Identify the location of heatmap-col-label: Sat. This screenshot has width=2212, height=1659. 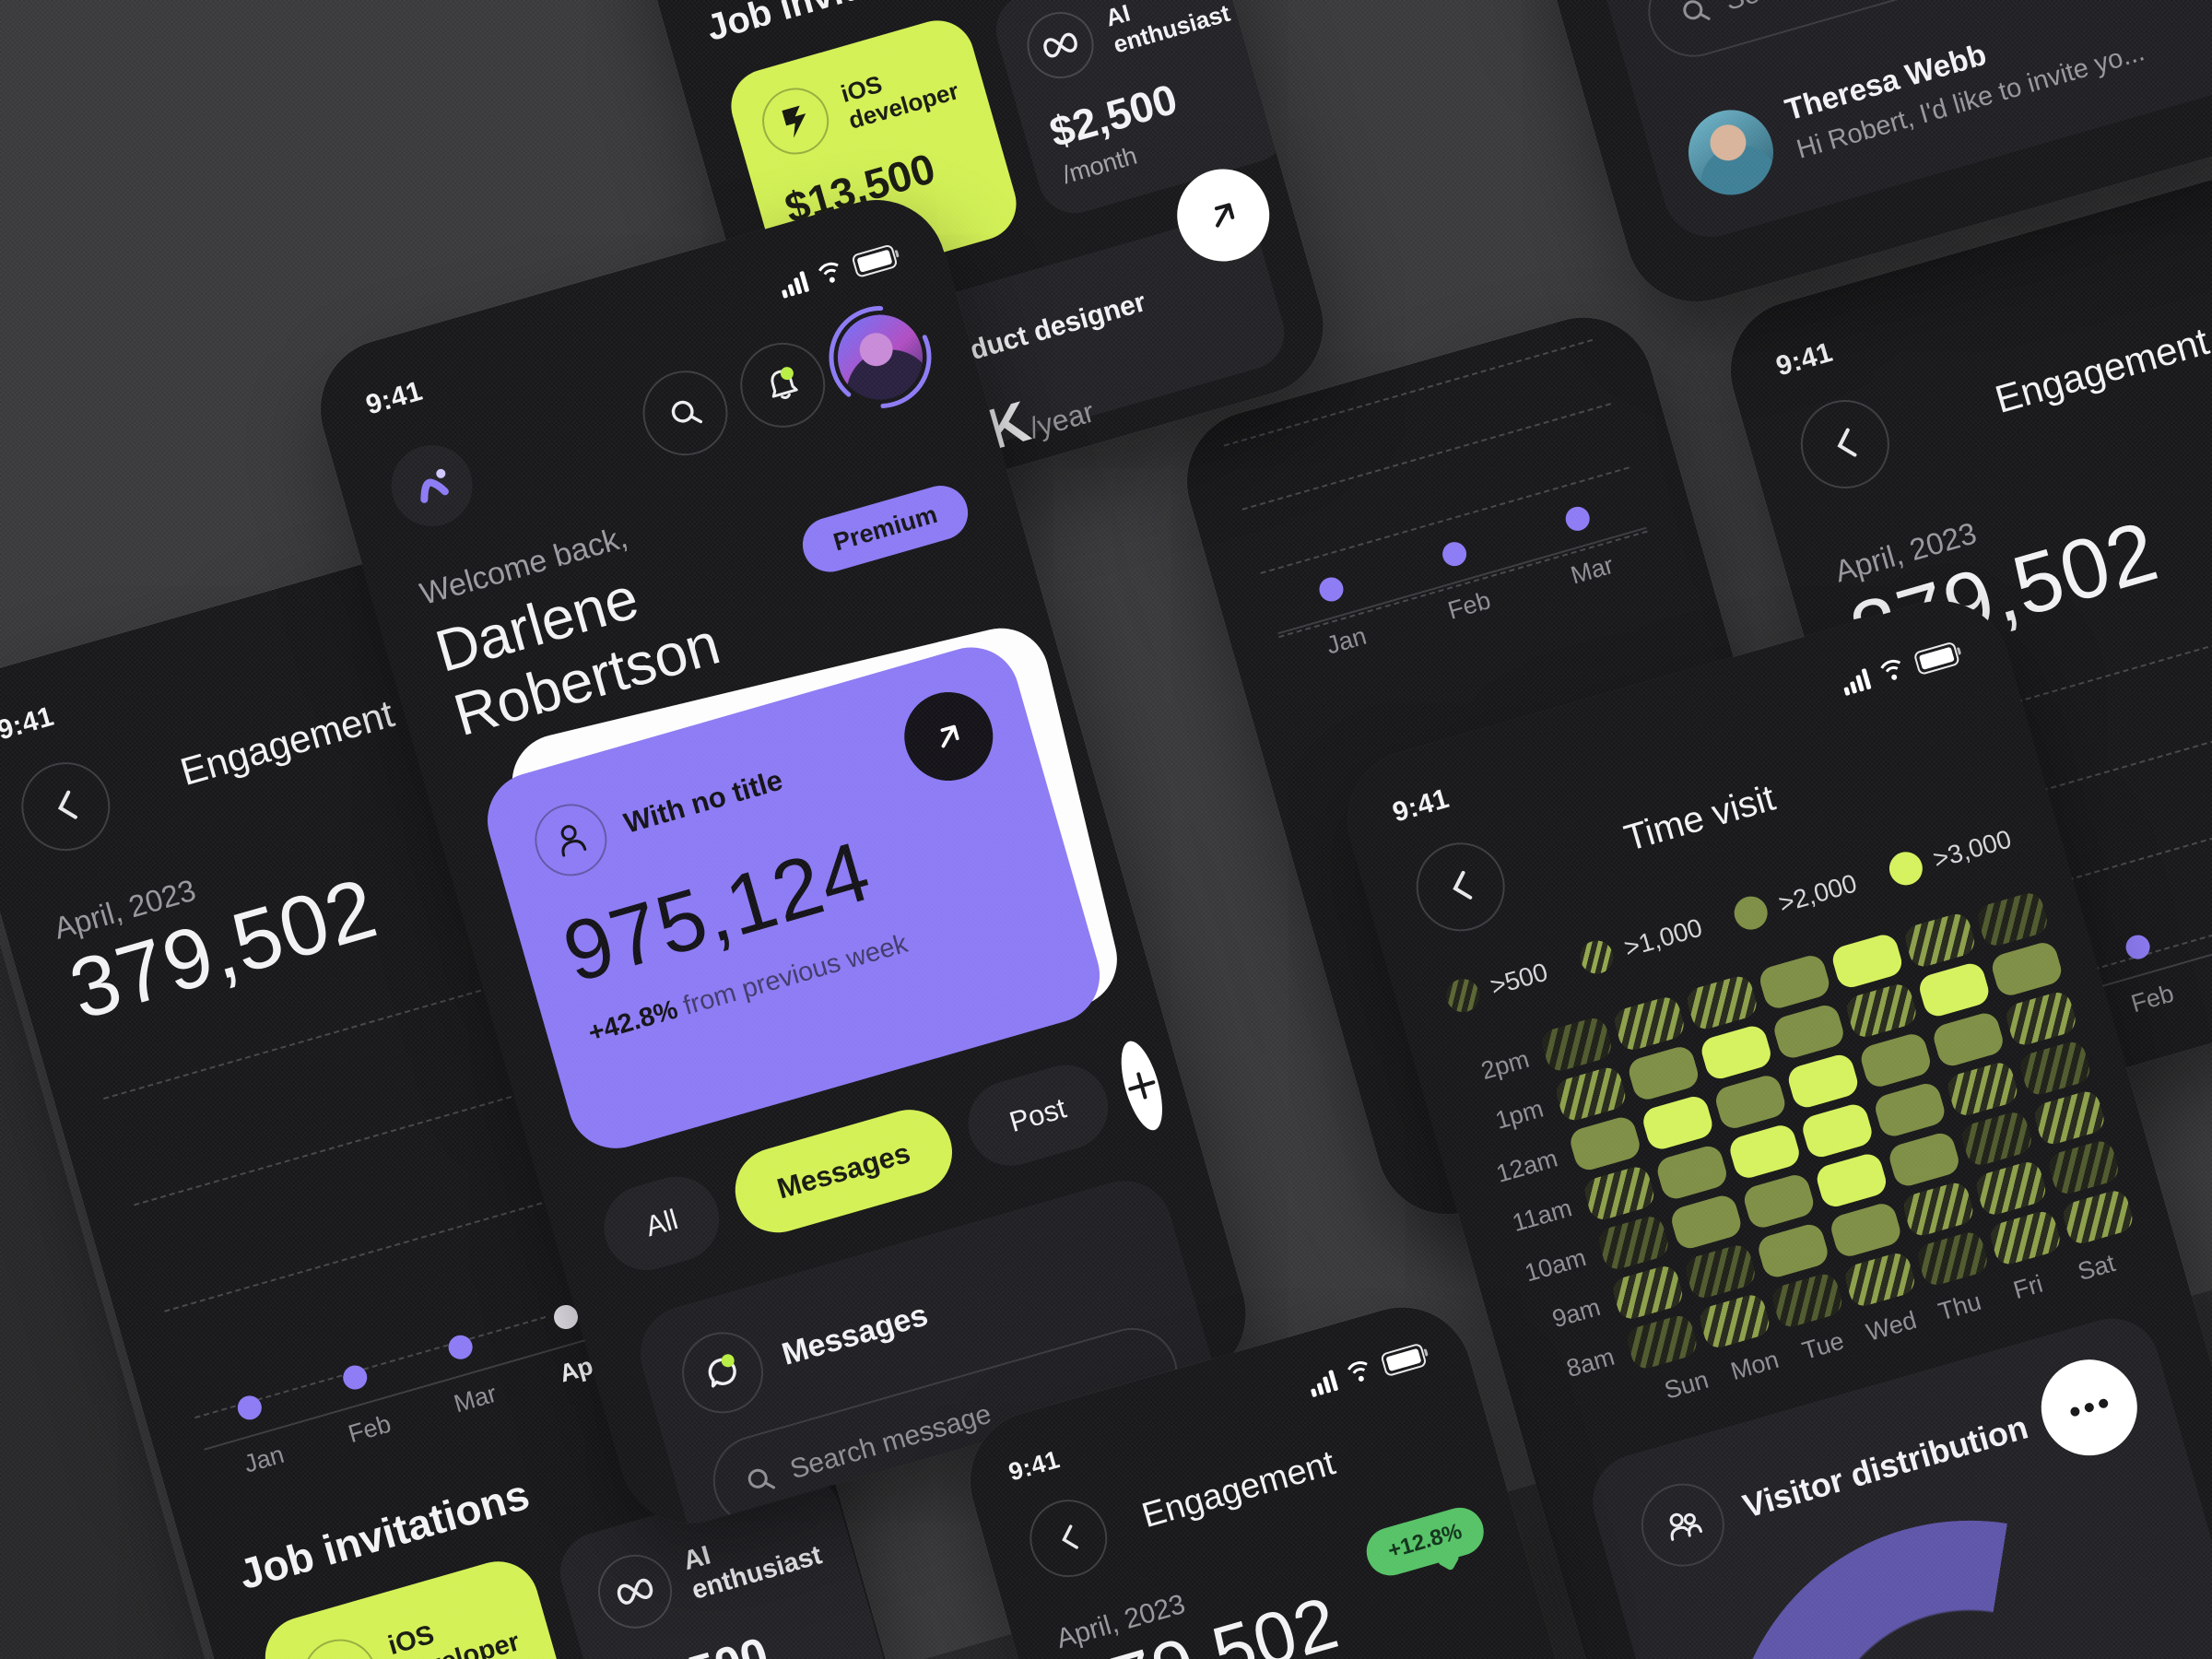
(2096, 1268).